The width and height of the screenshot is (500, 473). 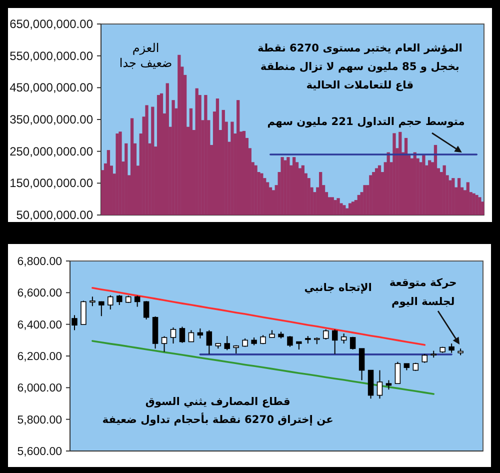 I want to click on y-tick-label: 450,000,000.00, so click(x=52, y=87).